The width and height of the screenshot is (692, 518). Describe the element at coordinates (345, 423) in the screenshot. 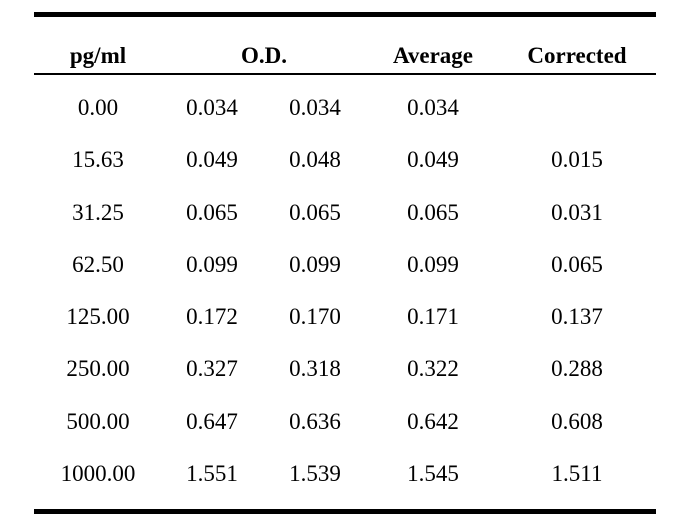

I see `table-row: 500.00 0.647 0.636 0.642 0.608` at that location.